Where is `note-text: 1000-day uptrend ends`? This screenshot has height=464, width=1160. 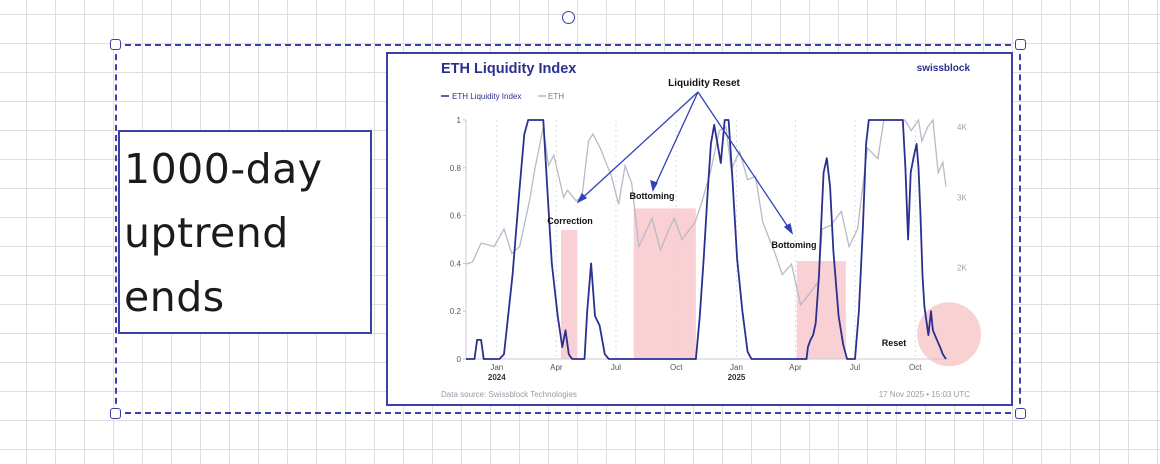
note-text: 1000-day uptrend ends is located at coordinates (246, 233).